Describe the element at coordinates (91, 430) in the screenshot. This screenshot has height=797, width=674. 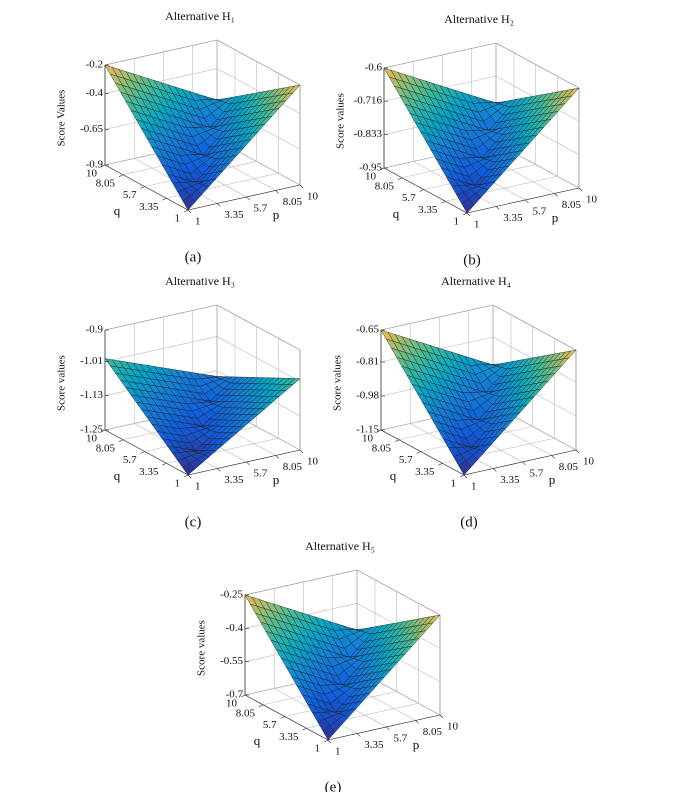
I see `z-tick-label: -1.25` at that location.